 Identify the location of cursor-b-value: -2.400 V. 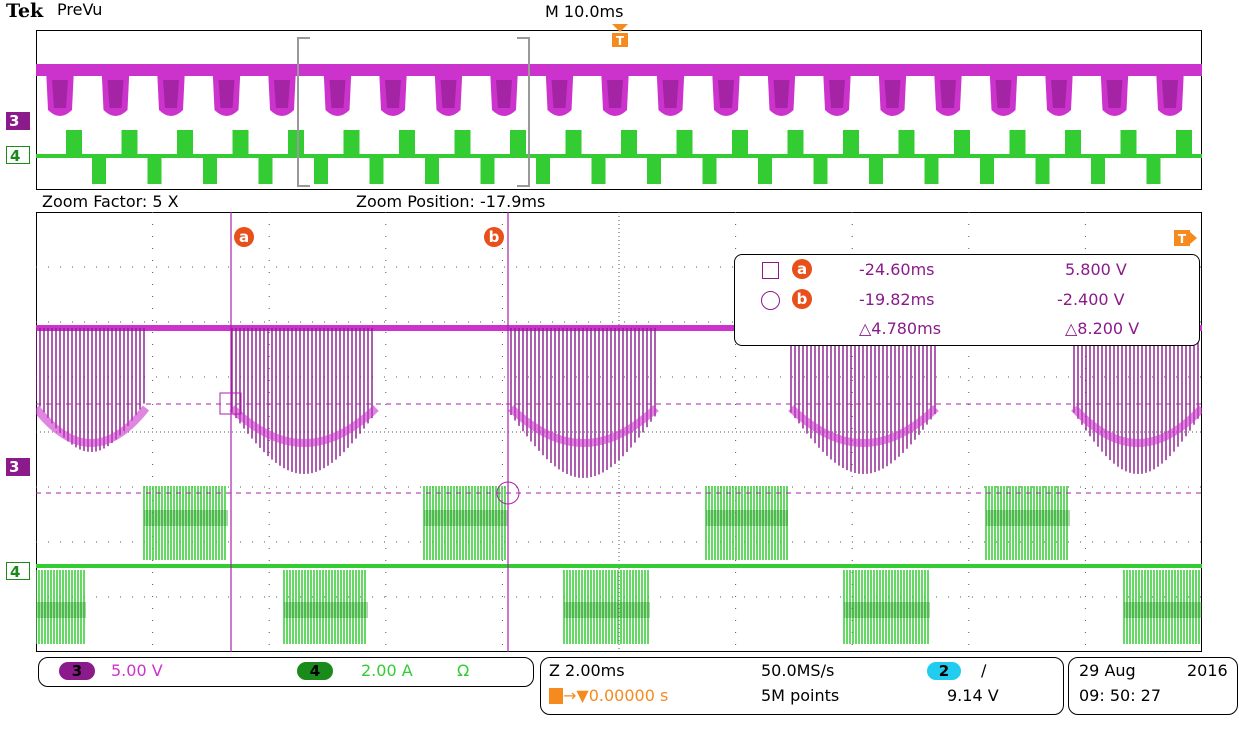
(1091, 299).